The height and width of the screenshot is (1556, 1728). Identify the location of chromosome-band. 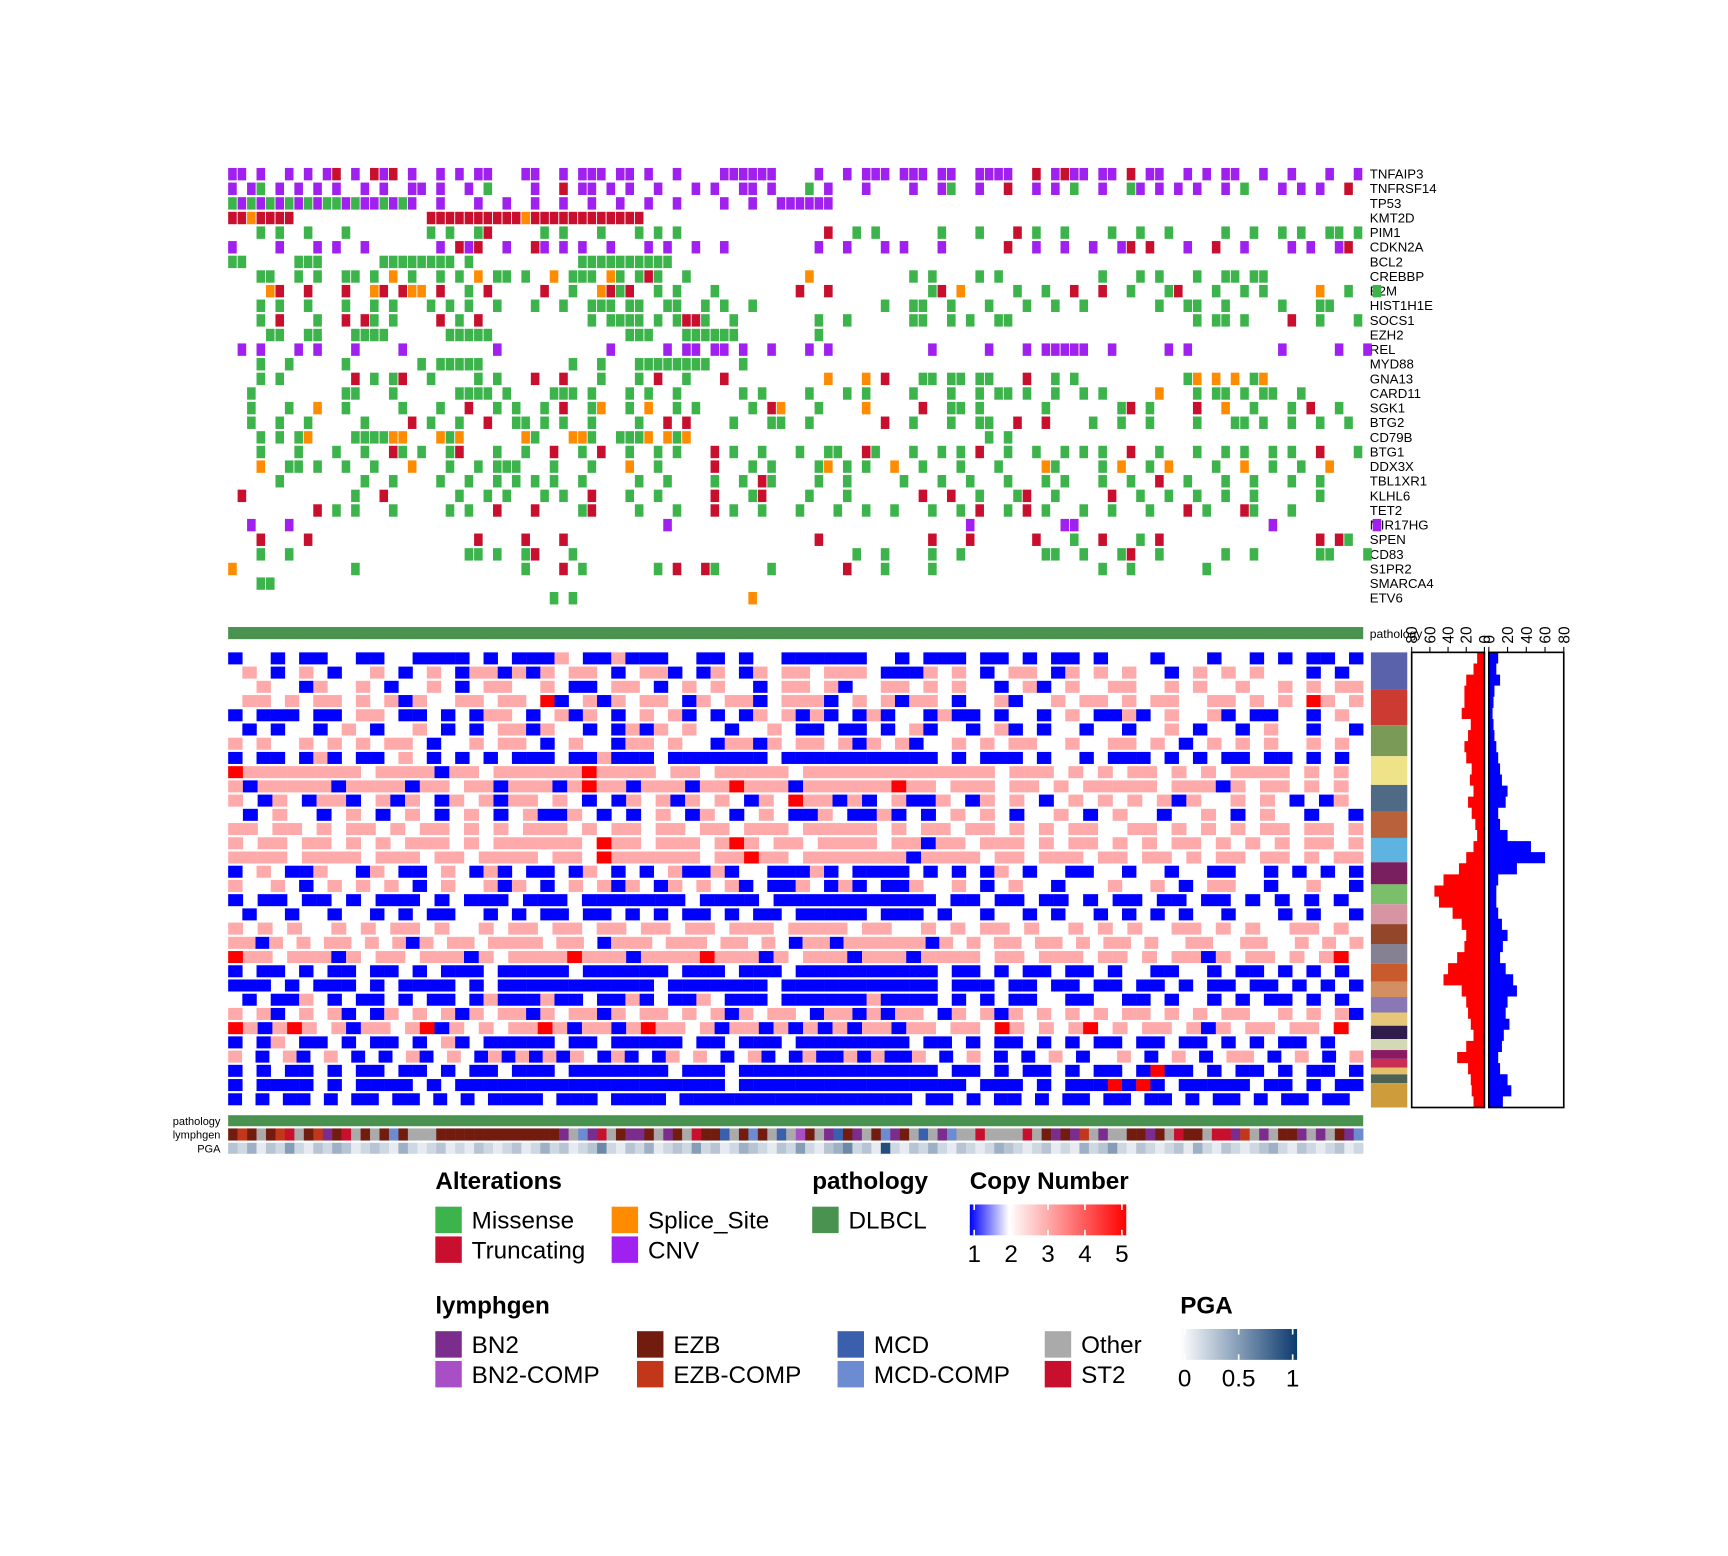
(1389, 707).